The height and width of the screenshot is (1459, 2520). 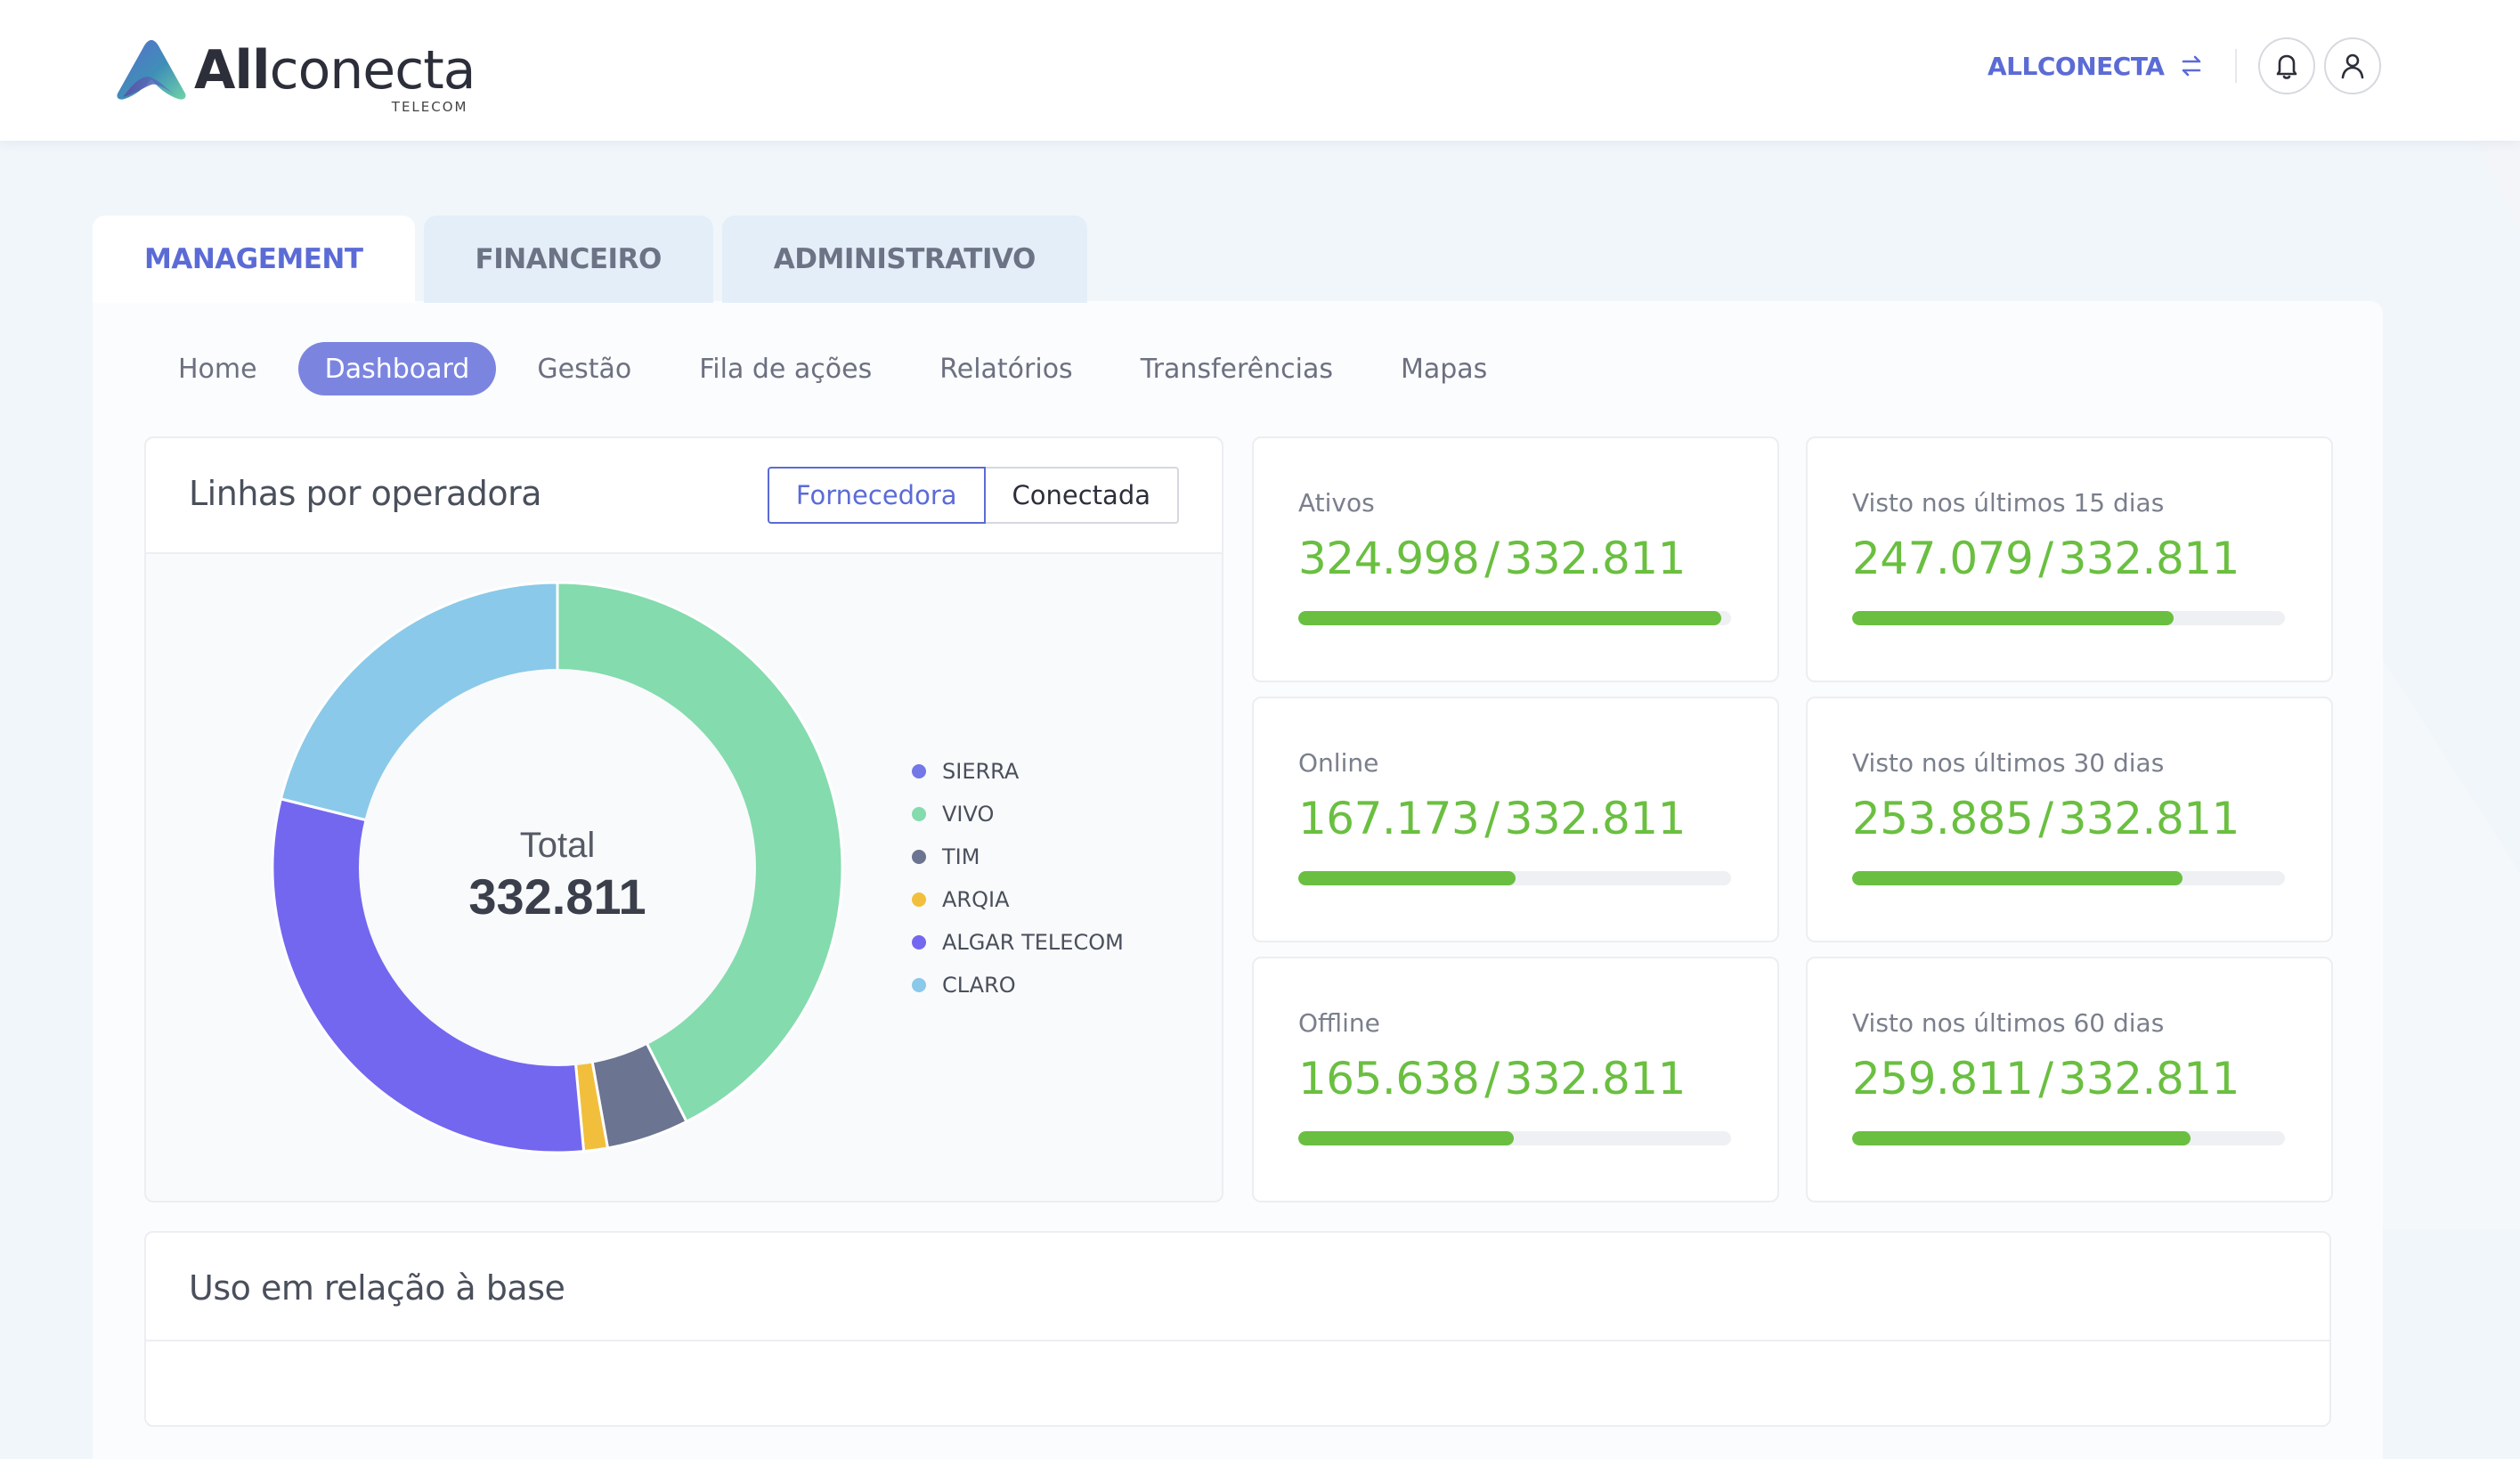 I want to click on allconecta-logo: Allconecta TELECOM, so click(x=296, y=73).